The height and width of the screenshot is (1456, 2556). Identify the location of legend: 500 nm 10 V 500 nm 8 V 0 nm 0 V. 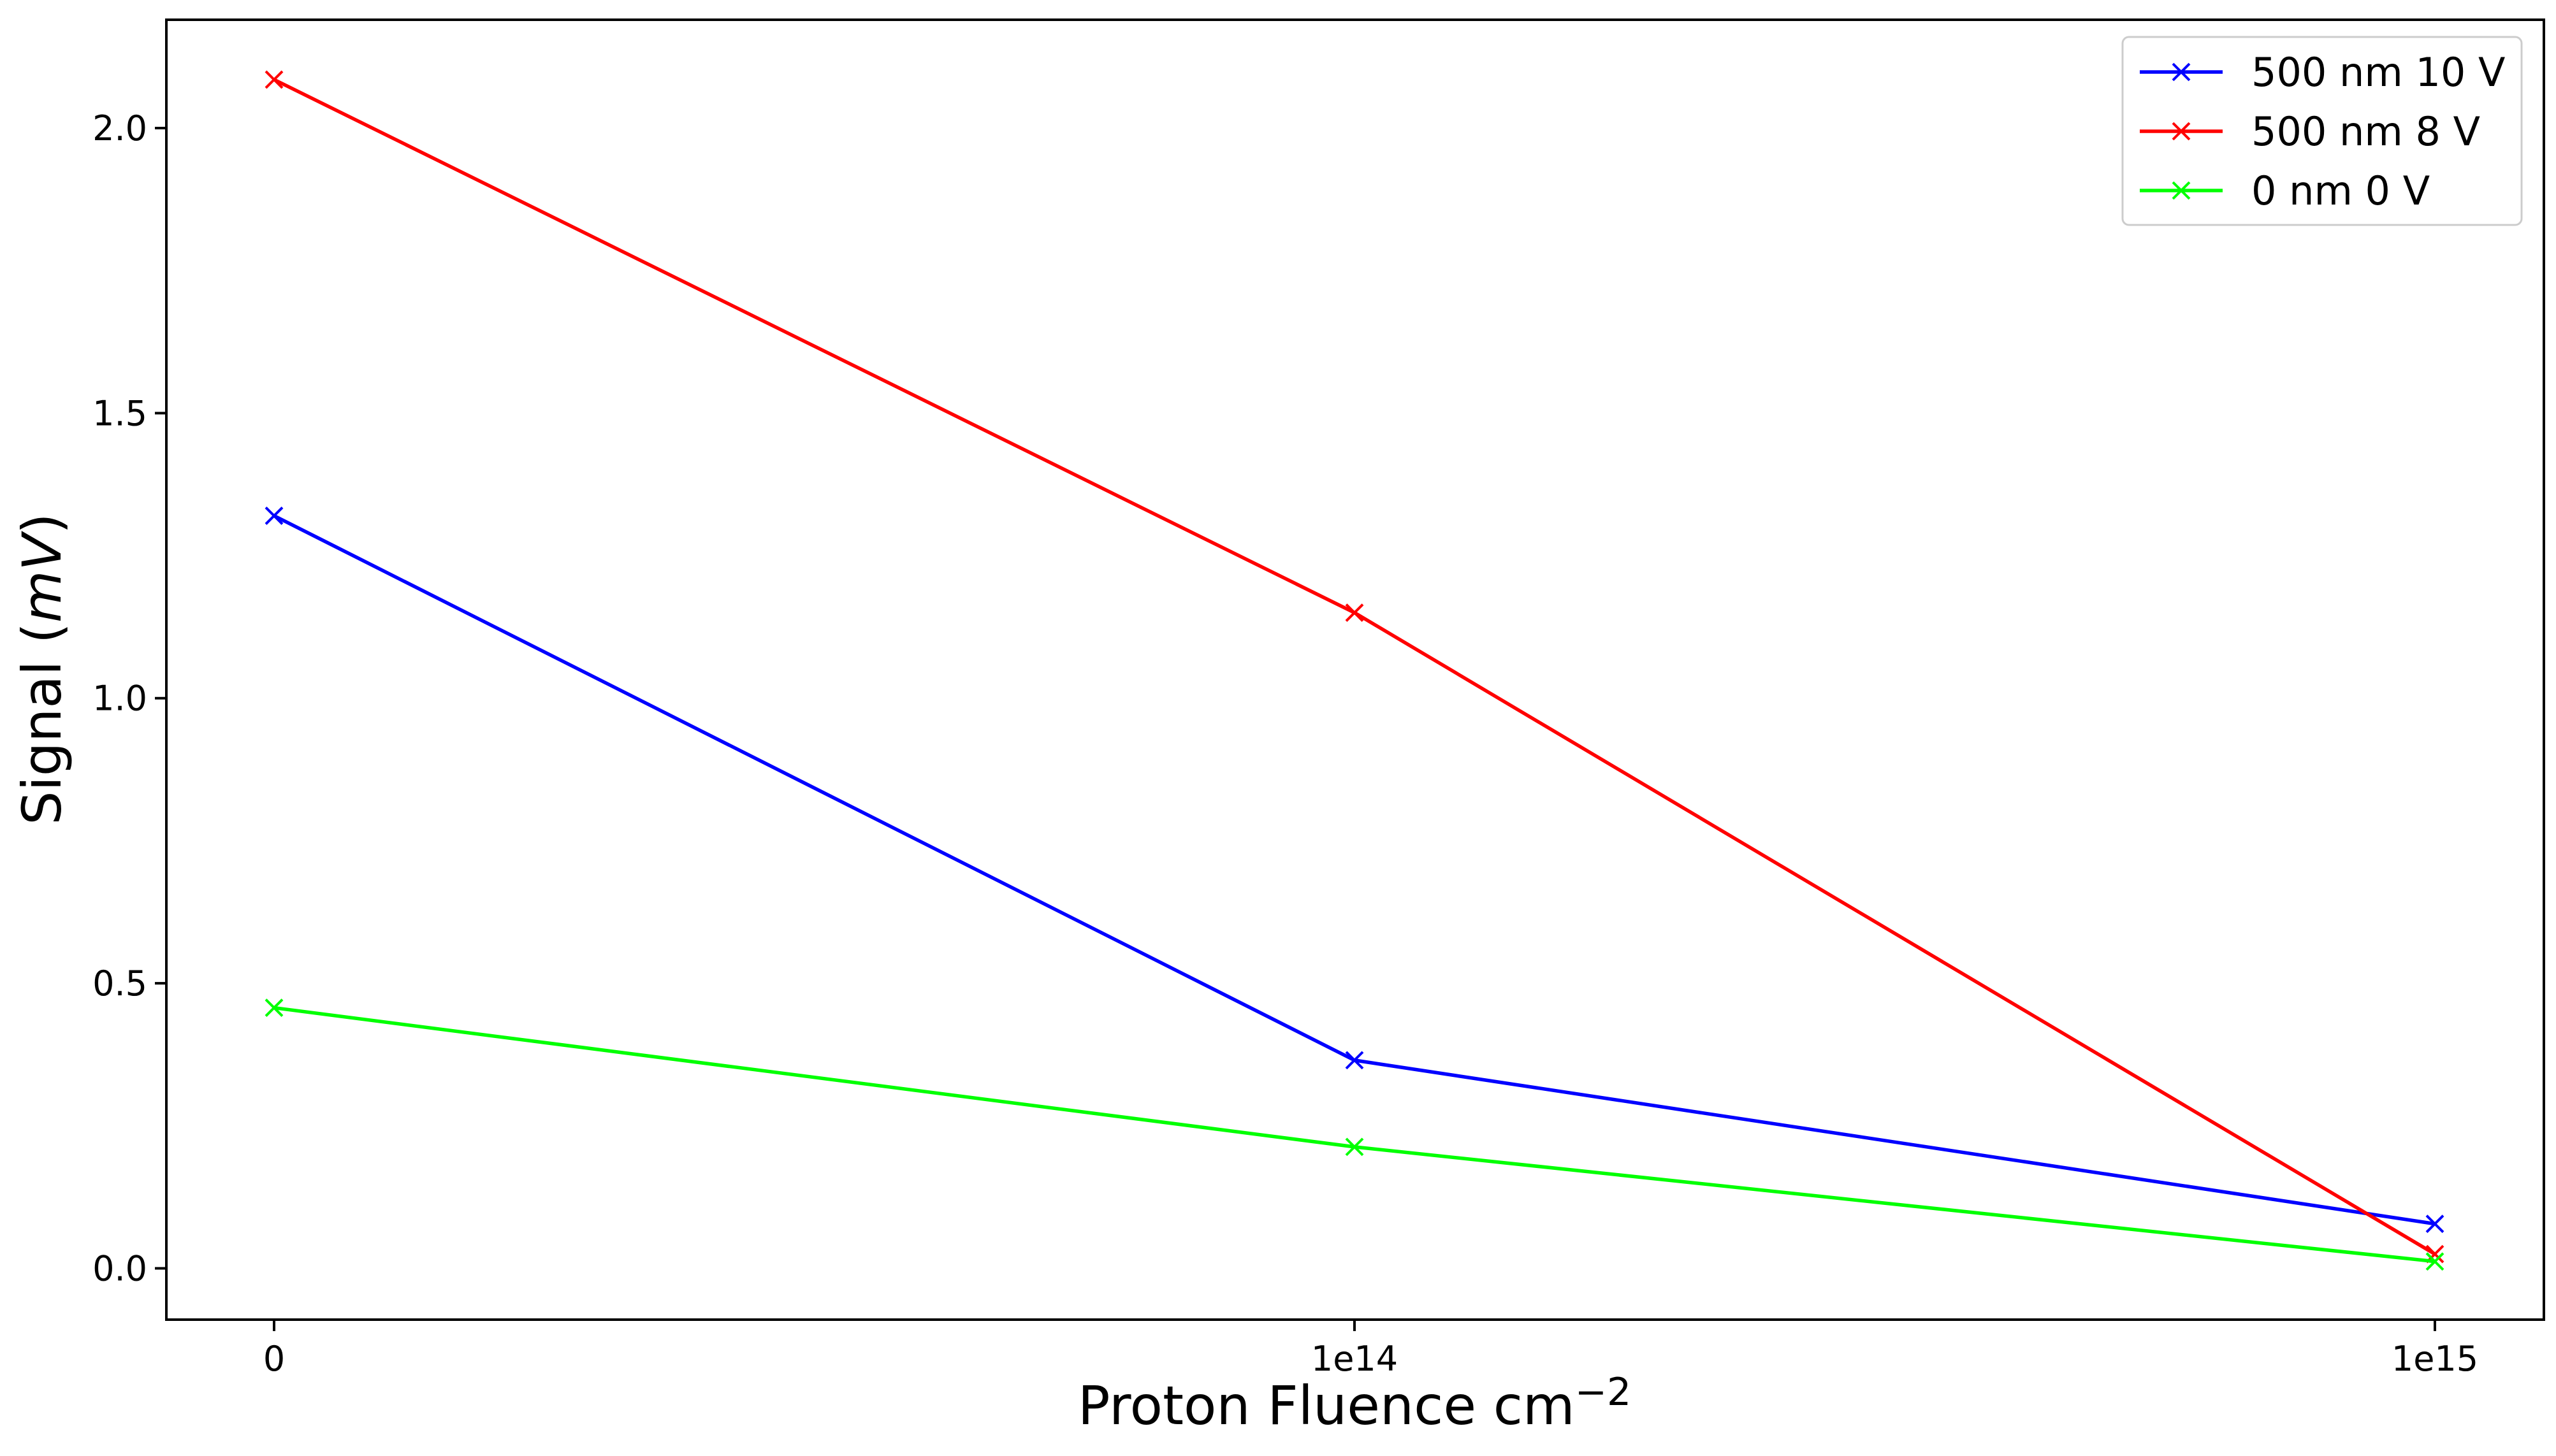
(2322, 131).